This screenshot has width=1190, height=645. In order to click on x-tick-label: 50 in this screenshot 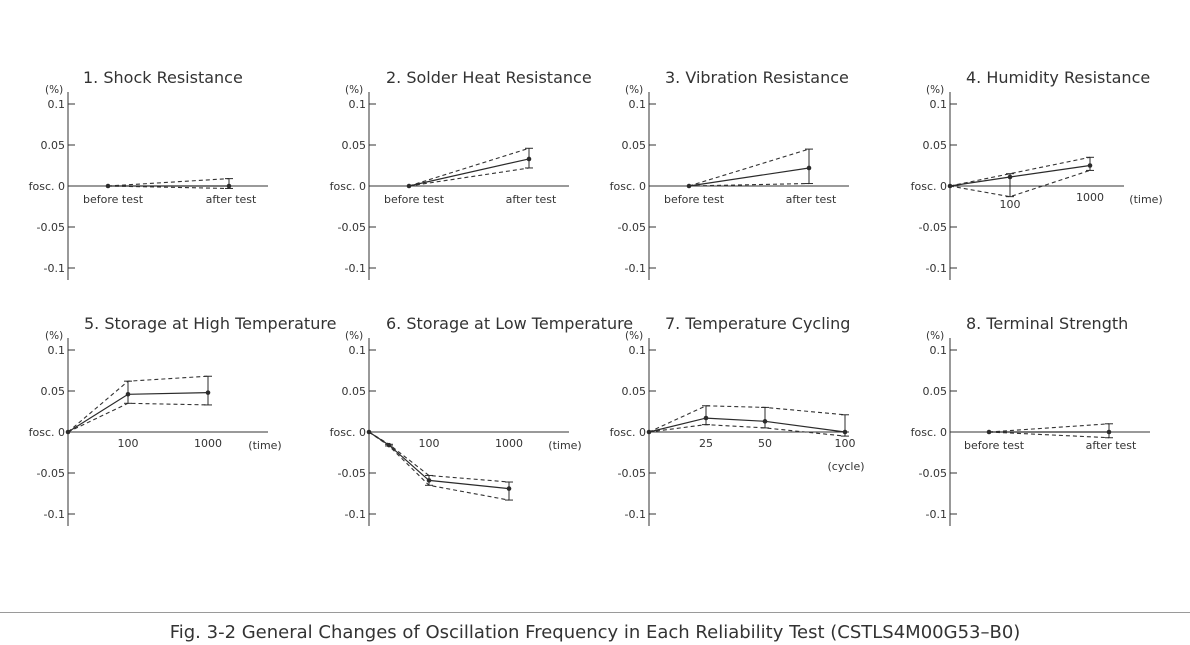, I will do `click(765, 443)`.